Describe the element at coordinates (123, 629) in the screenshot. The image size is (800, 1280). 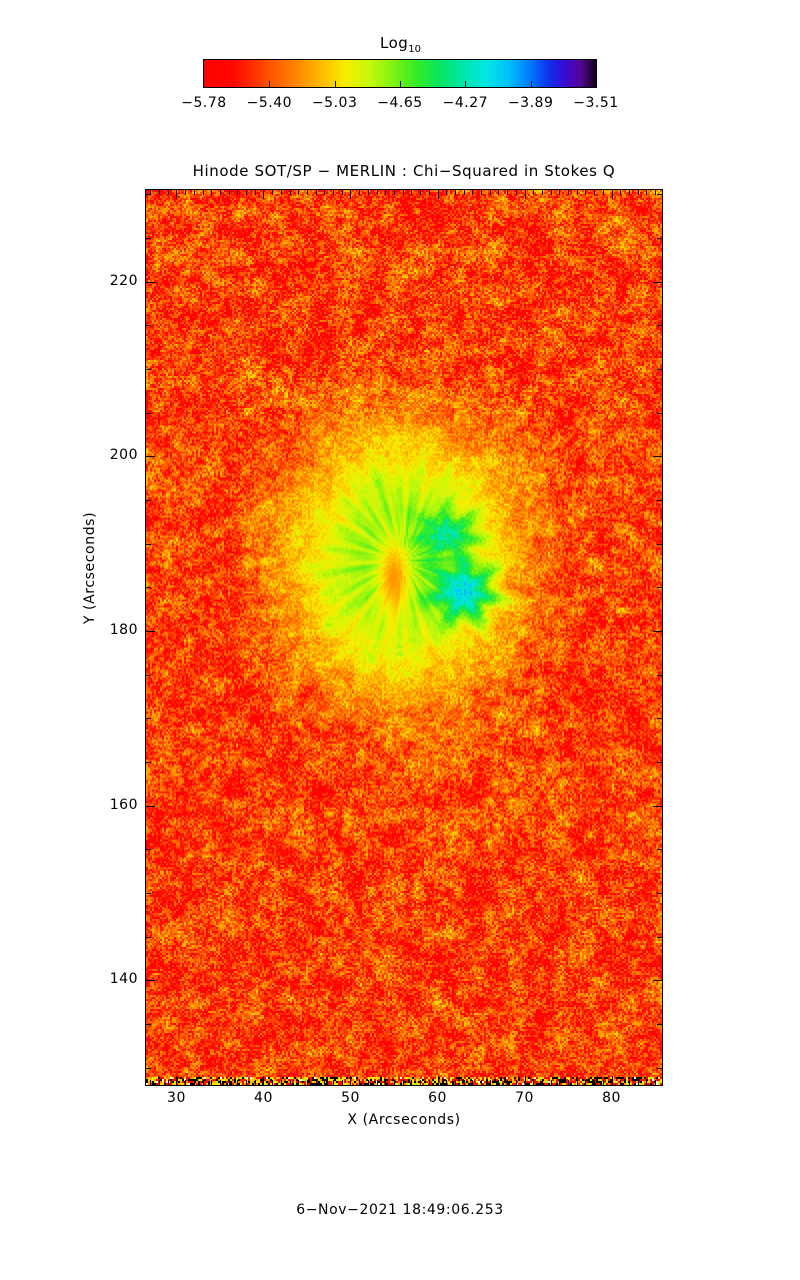
I see `y-axis-tick-label: 180` at that location.